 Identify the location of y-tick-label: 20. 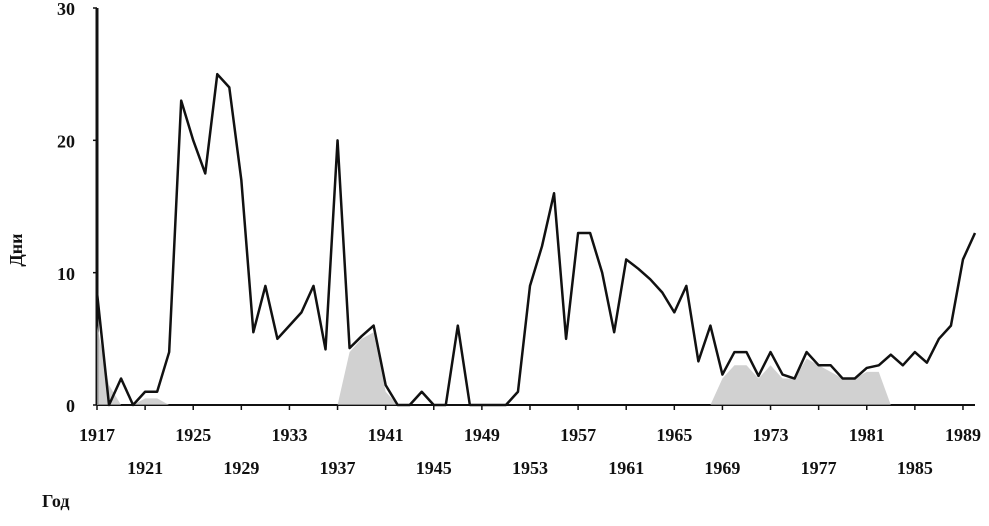
(66, 141).